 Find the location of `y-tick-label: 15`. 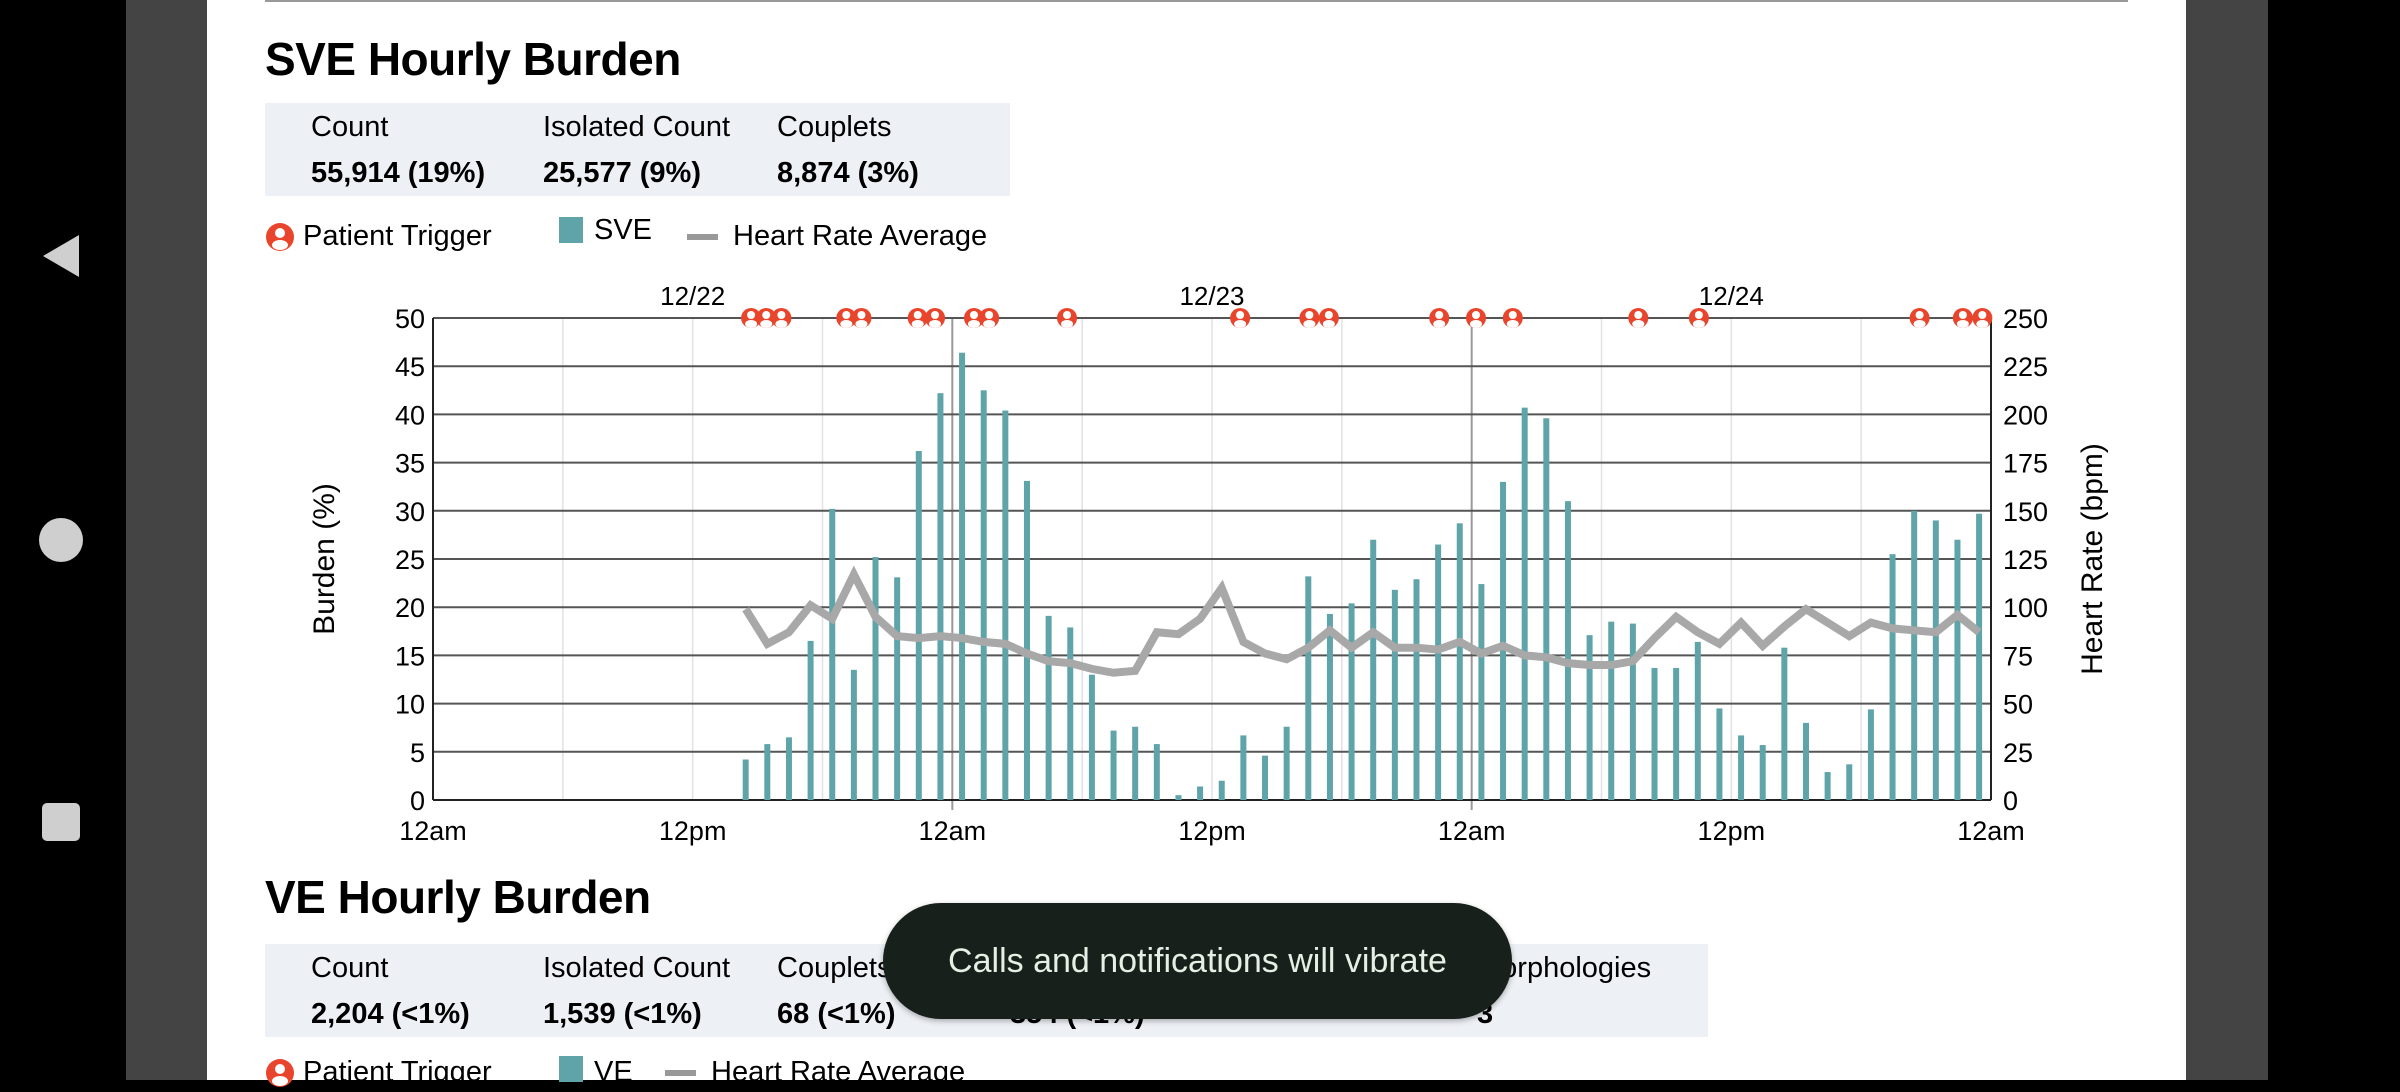

y-tick-label: 15 is located at coordinates (410, 656).